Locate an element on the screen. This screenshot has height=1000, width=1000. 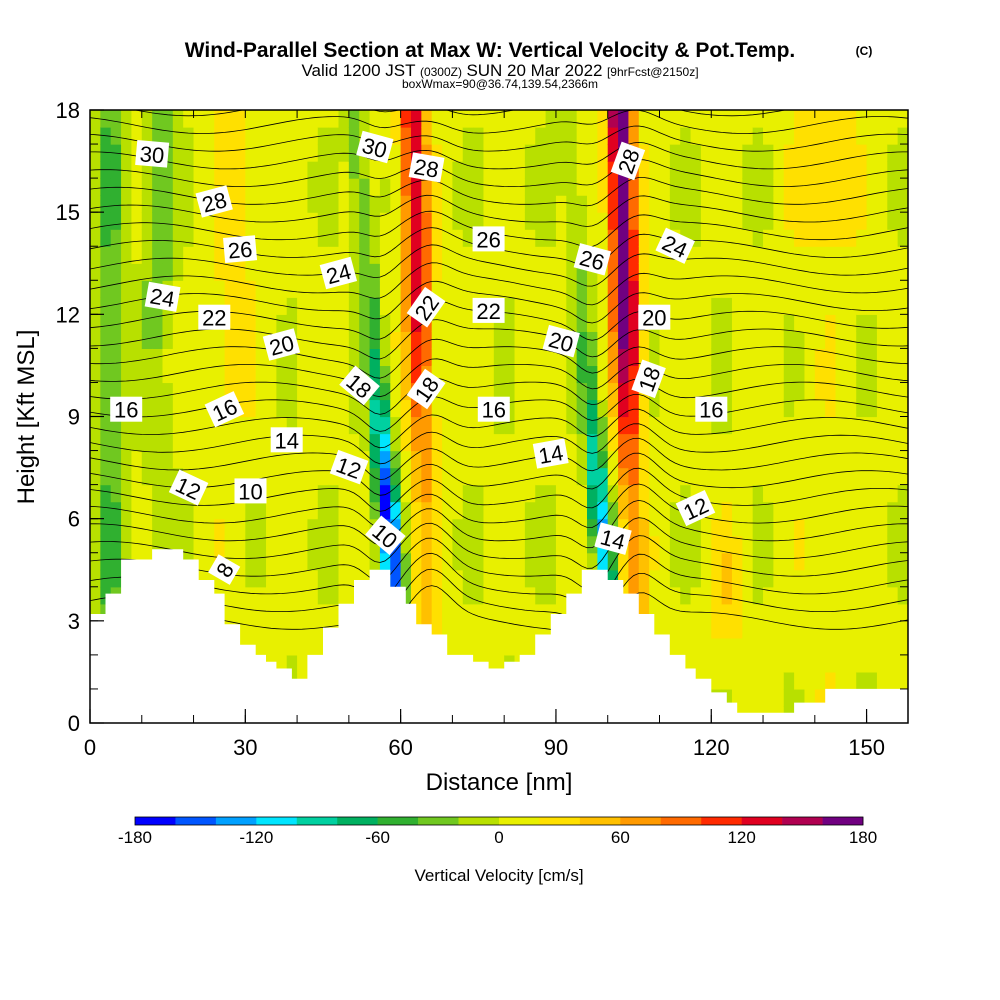
colorbar-swatch is located at coordinates (641, 821).